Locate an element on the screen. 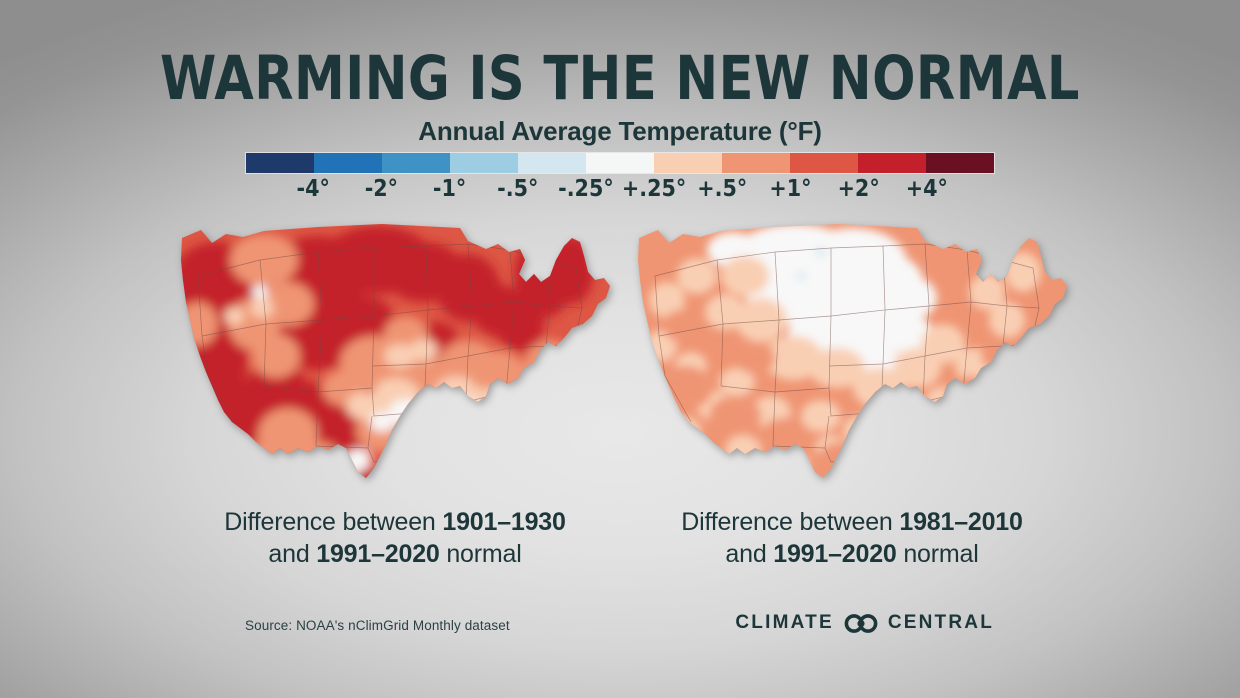 This screenshot has width=1240, height=698. legend-tick-2: -1° is located at coordinates (449, 189).